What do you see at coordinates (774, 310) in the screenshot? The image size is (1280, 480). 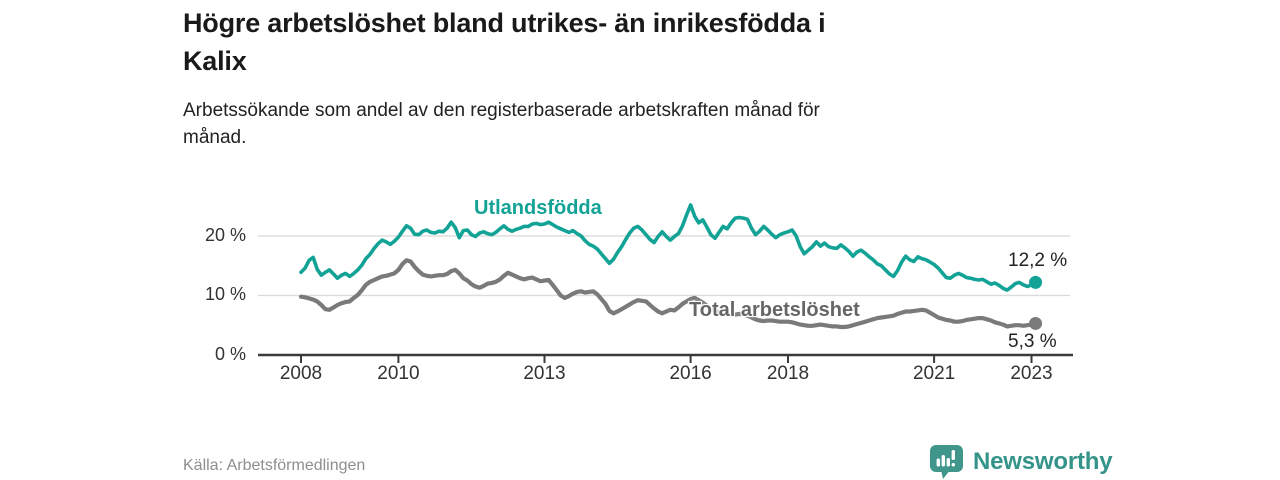 I see `series-label-total: Total arbetslöshet` at bounding box center [774, 310].